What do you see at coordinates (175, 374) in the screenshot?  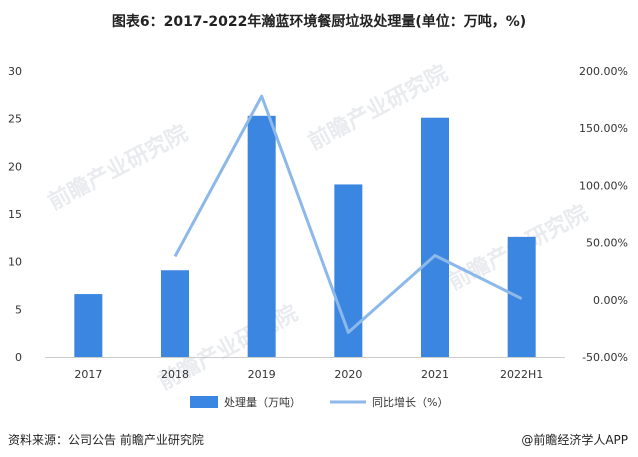 I see `x-tick-label: 2018` at bounding box center [175, 374].